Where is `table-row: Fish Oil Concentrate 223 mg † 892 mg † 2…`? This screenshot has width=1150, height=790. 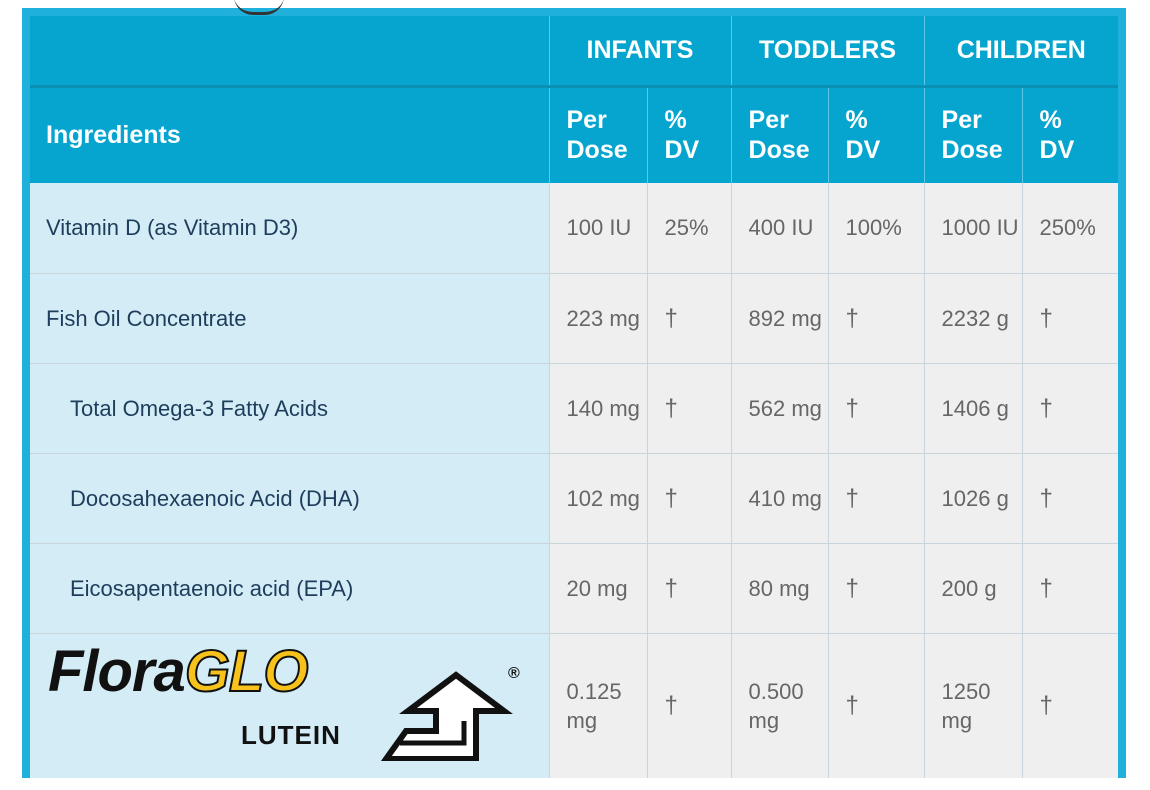
table-row: Fish Oil Concentrate 223 mg † 892 mg † 2… is located at coordinates (574, 318).